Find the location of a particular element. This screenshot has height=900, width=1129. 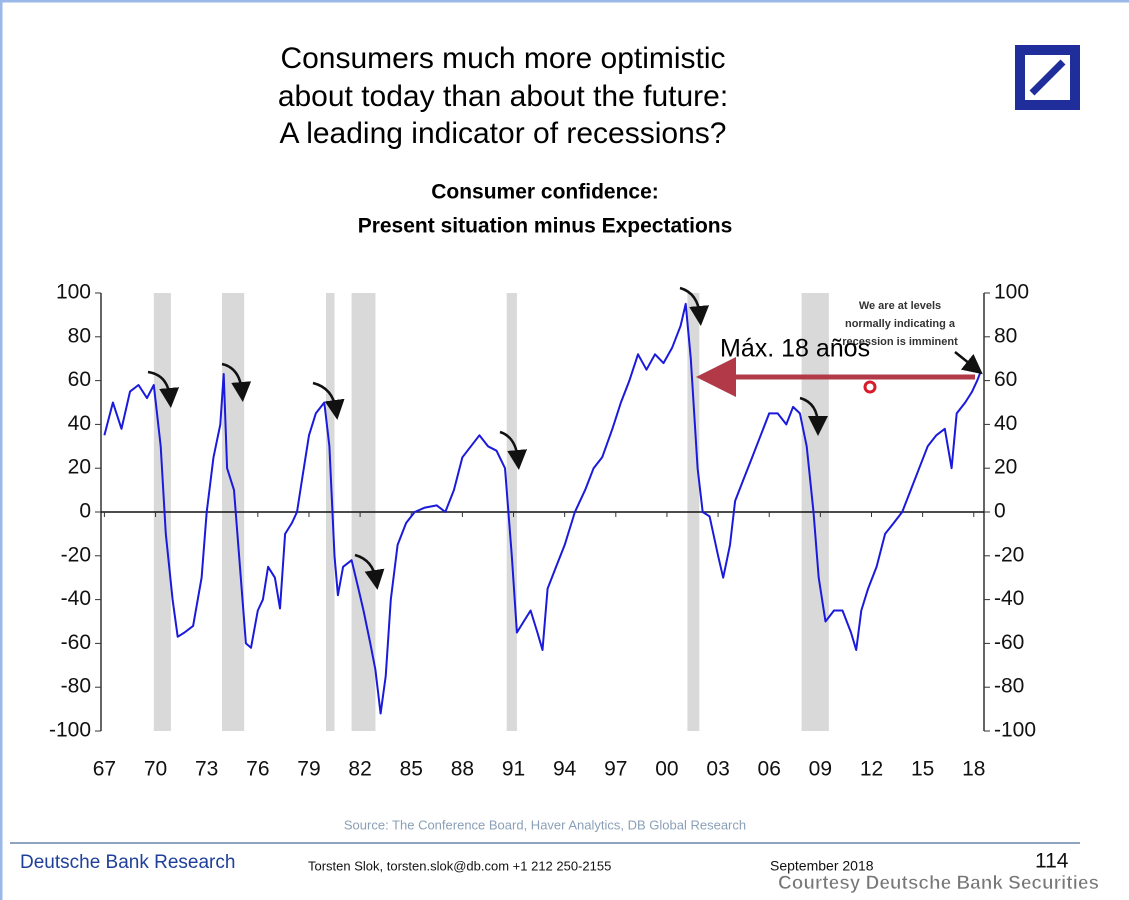

page-number: 114 is located at coordinates (1052, 861).